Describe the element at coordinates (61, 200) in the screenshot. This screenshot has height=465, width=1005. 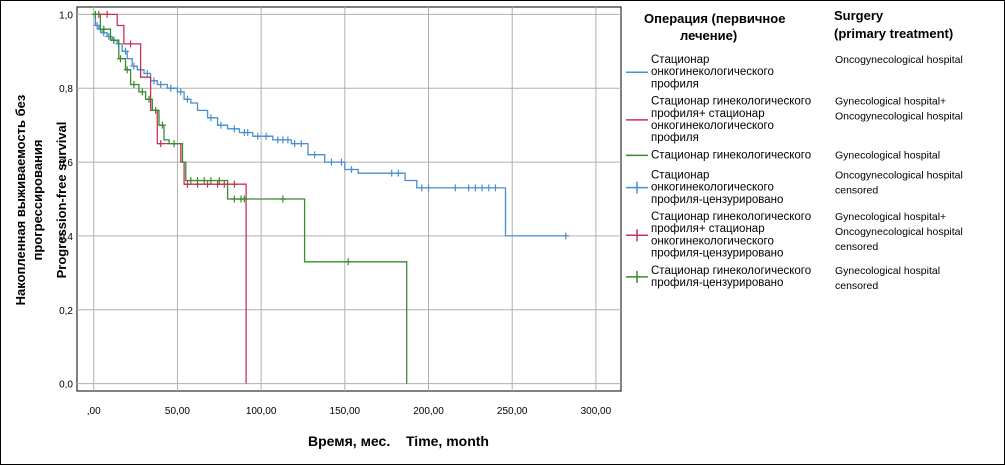
I see `y-axis-label-en: Progression-free survival` at that location.